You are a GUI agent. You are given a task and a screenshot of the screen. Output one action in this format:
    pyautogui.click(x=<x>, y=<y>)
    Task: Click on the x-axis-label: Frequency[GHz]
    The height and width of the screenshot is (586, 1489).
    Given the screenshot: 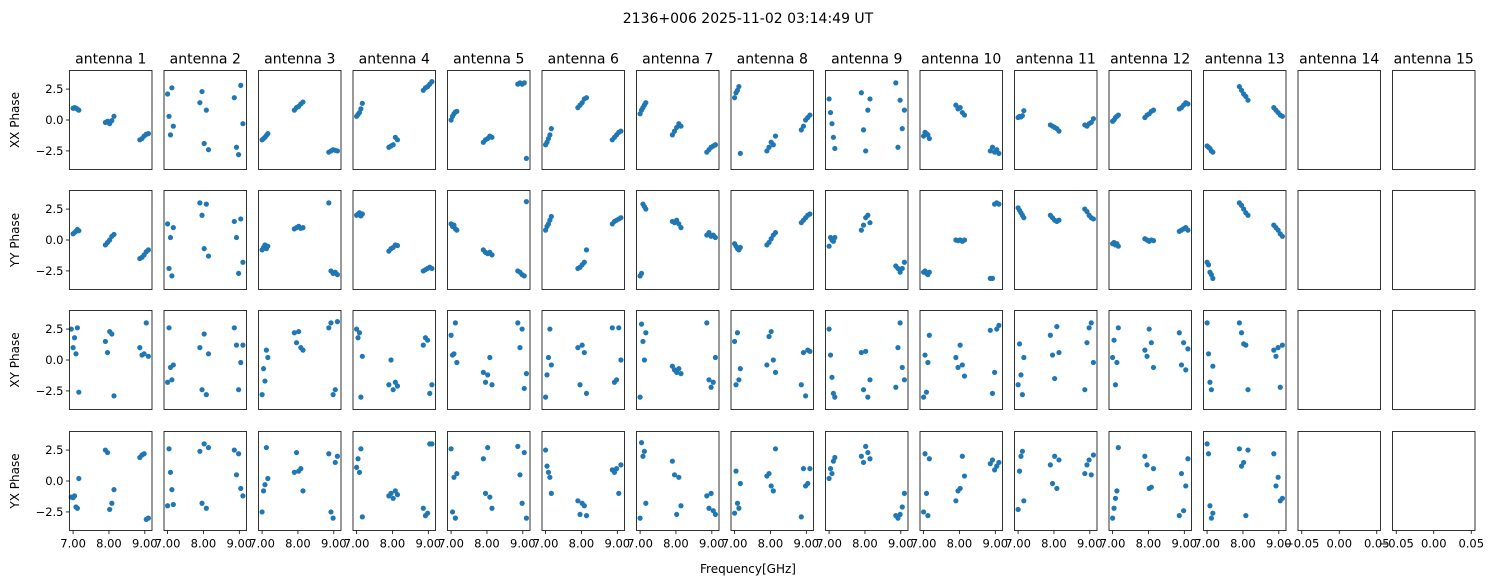 What is the action you would take?
    pyautogui.click(x=748, y=569)
    